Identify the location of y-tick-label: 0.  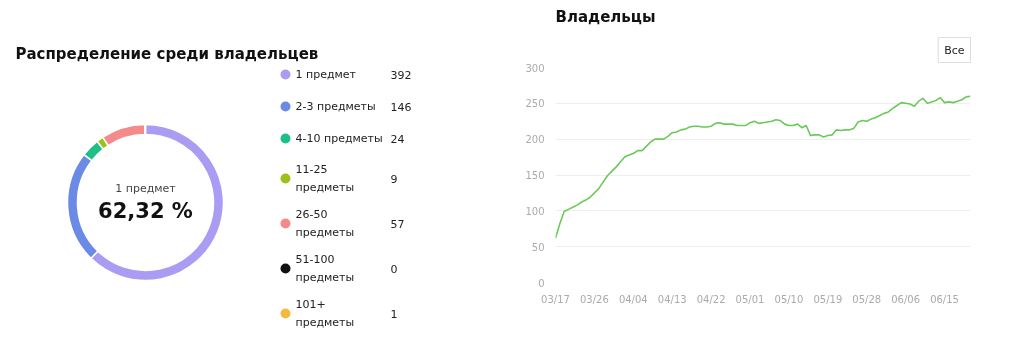
(541, 283).